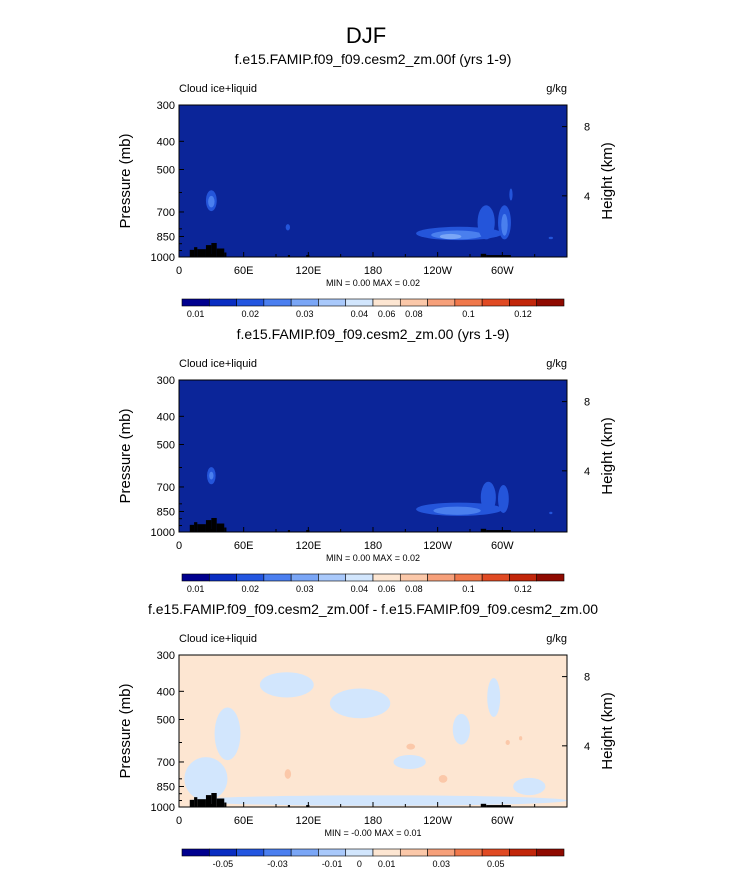 This screenshot has width=733, height=872. I want to click on colorbar-label: 0.12, so click(523, 314).